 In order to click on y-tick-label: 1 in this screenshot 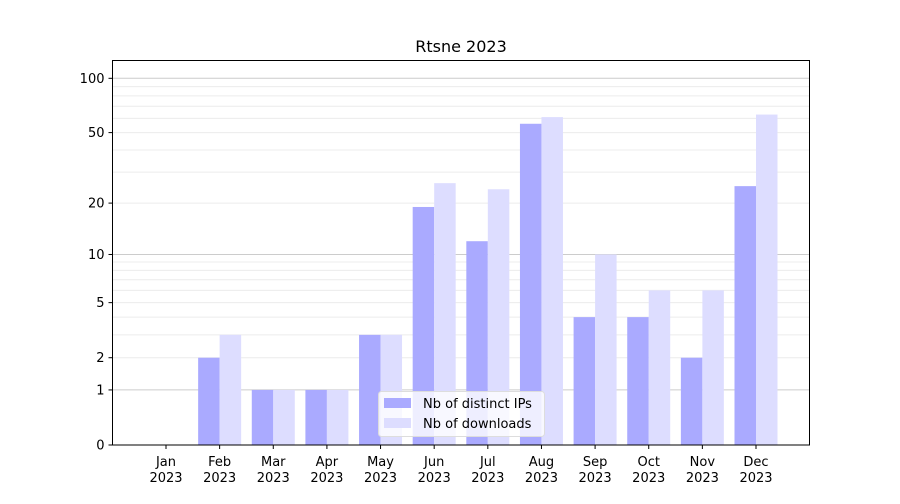, I will do `click(100, 390)`.